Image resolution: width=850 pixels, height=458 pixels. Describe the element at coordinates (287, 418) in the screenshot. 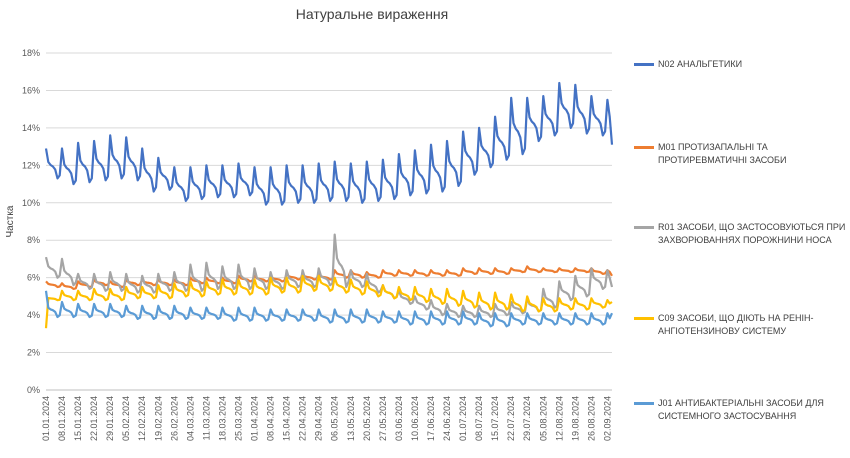

I see `x-tick-label: 15.04.2024` at that location.